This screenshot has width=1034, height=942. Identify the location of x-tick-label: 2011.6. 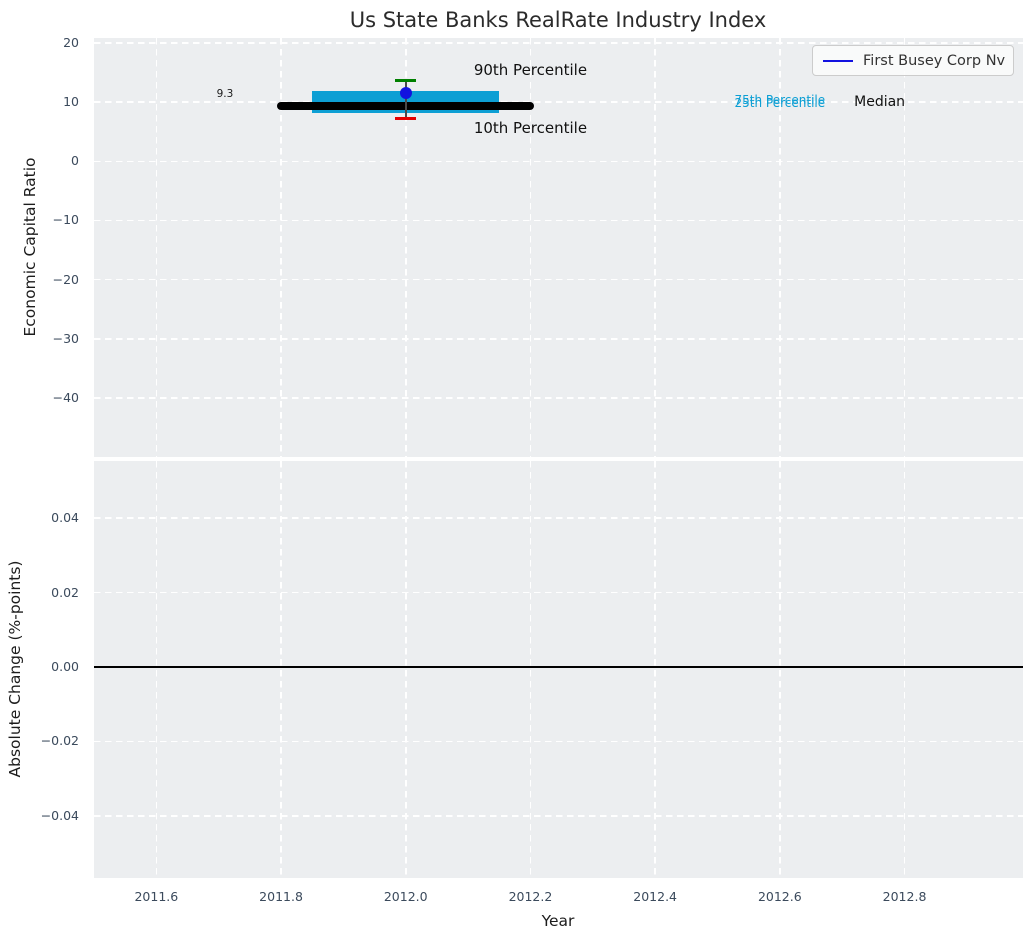
(156, 896).